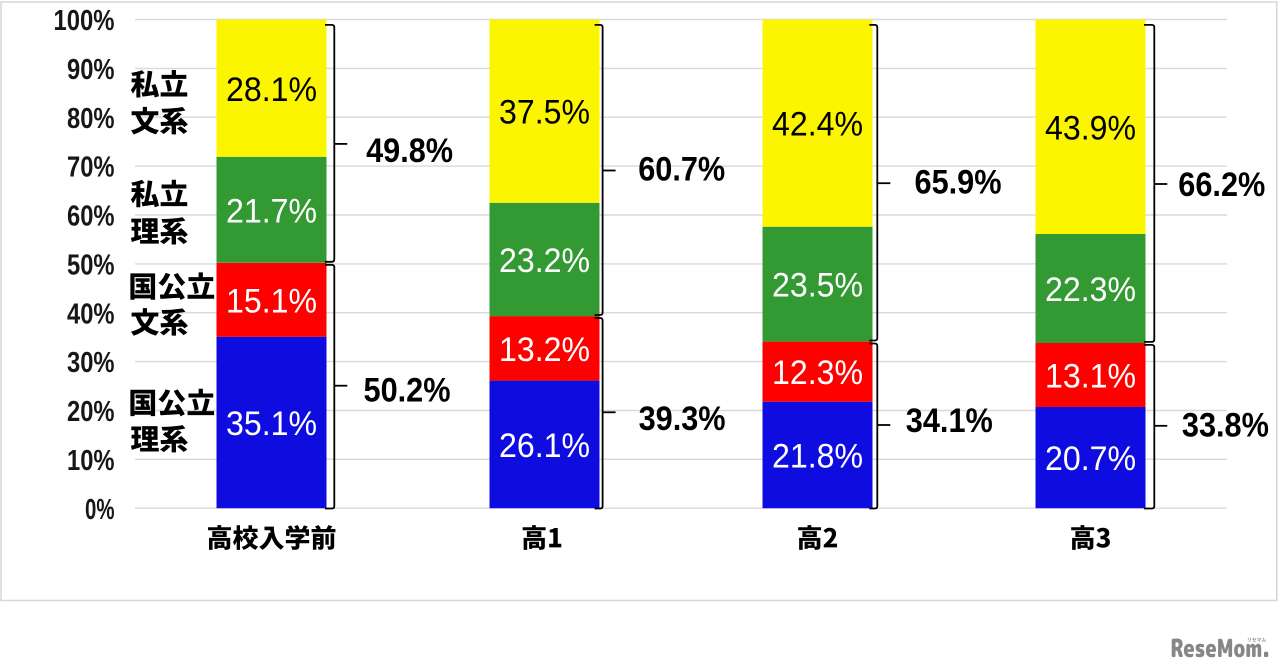  I want to click on svg-text: 42.4%, so click(817, 125).